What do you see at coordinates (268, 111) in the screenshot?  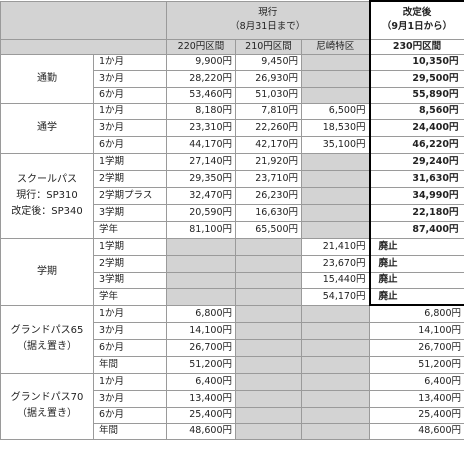 I see `price-cell-210: 7,810円` at bounding box center [268, 111].